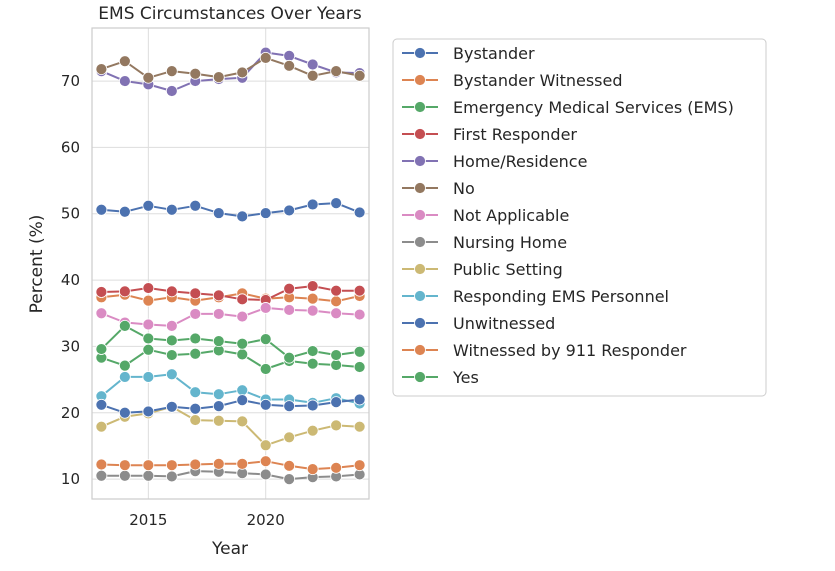 The image size is (835, 571). I want to click on legend-item: Home/Residence, so click(494, 161).